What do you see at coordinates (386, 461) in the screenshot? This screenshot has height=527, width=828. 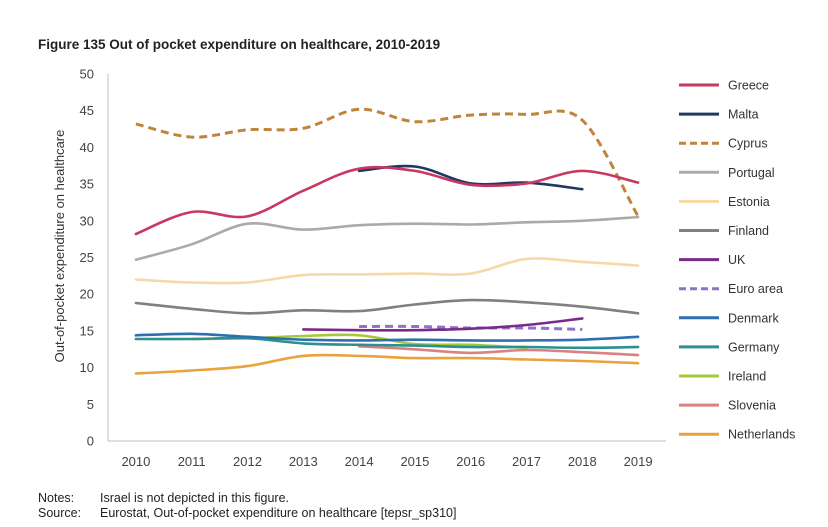 I see `x-axis-ticks: 2010 2011 2012 2013 2014 2015 2016 2017 2018 2019` at bounding box center [386, 461].